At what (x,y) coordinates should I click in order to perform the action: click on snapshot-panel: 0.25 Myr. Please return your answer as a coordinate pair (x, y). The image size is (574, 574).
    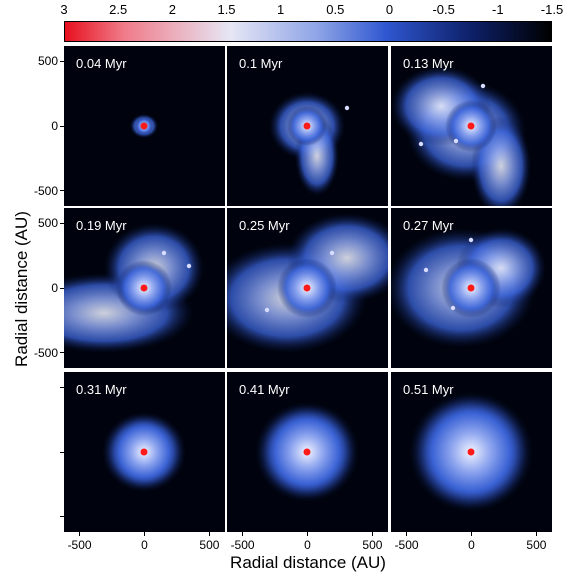
    Looking at the image, I should click on (307, 288).